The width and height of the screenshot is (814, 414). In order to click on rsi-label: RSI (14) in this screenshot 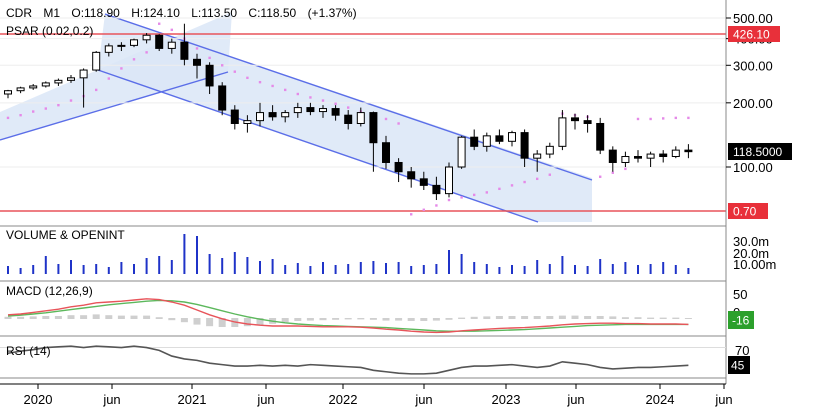, I will do `click(28, 351)`.